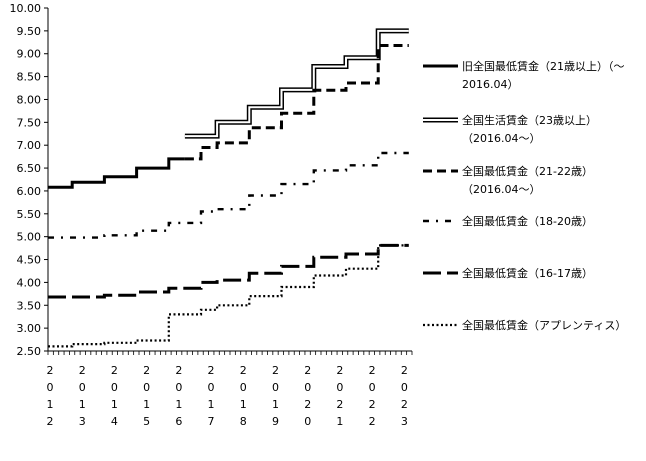 This screenshot has height=461, width=646. What do you see at coordinates (501, 189) in the screenshot?
I see `legend-label-2: （2016.04～）` at bounding box center [501, 189].